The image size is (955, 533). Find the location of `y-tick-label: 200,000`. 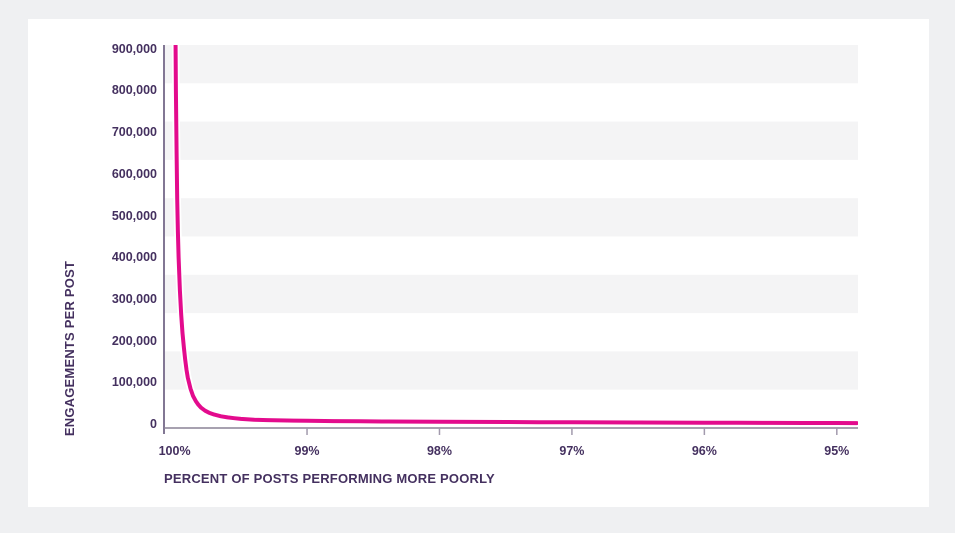

y-tick-label: 200,000 is located at coordinates (134, 340).